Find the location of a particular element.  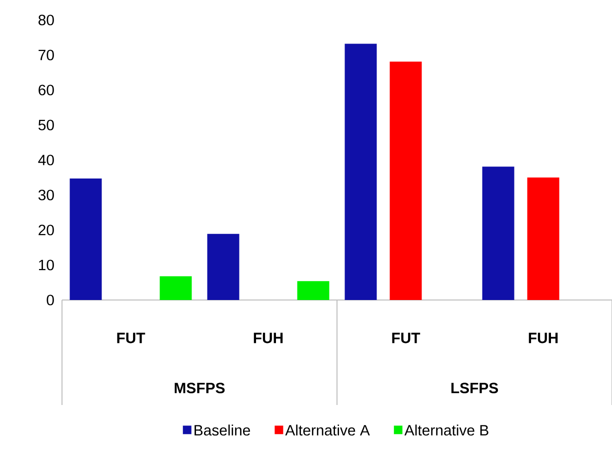

y-tick-label: 0 is located at coordinates (50, 300).